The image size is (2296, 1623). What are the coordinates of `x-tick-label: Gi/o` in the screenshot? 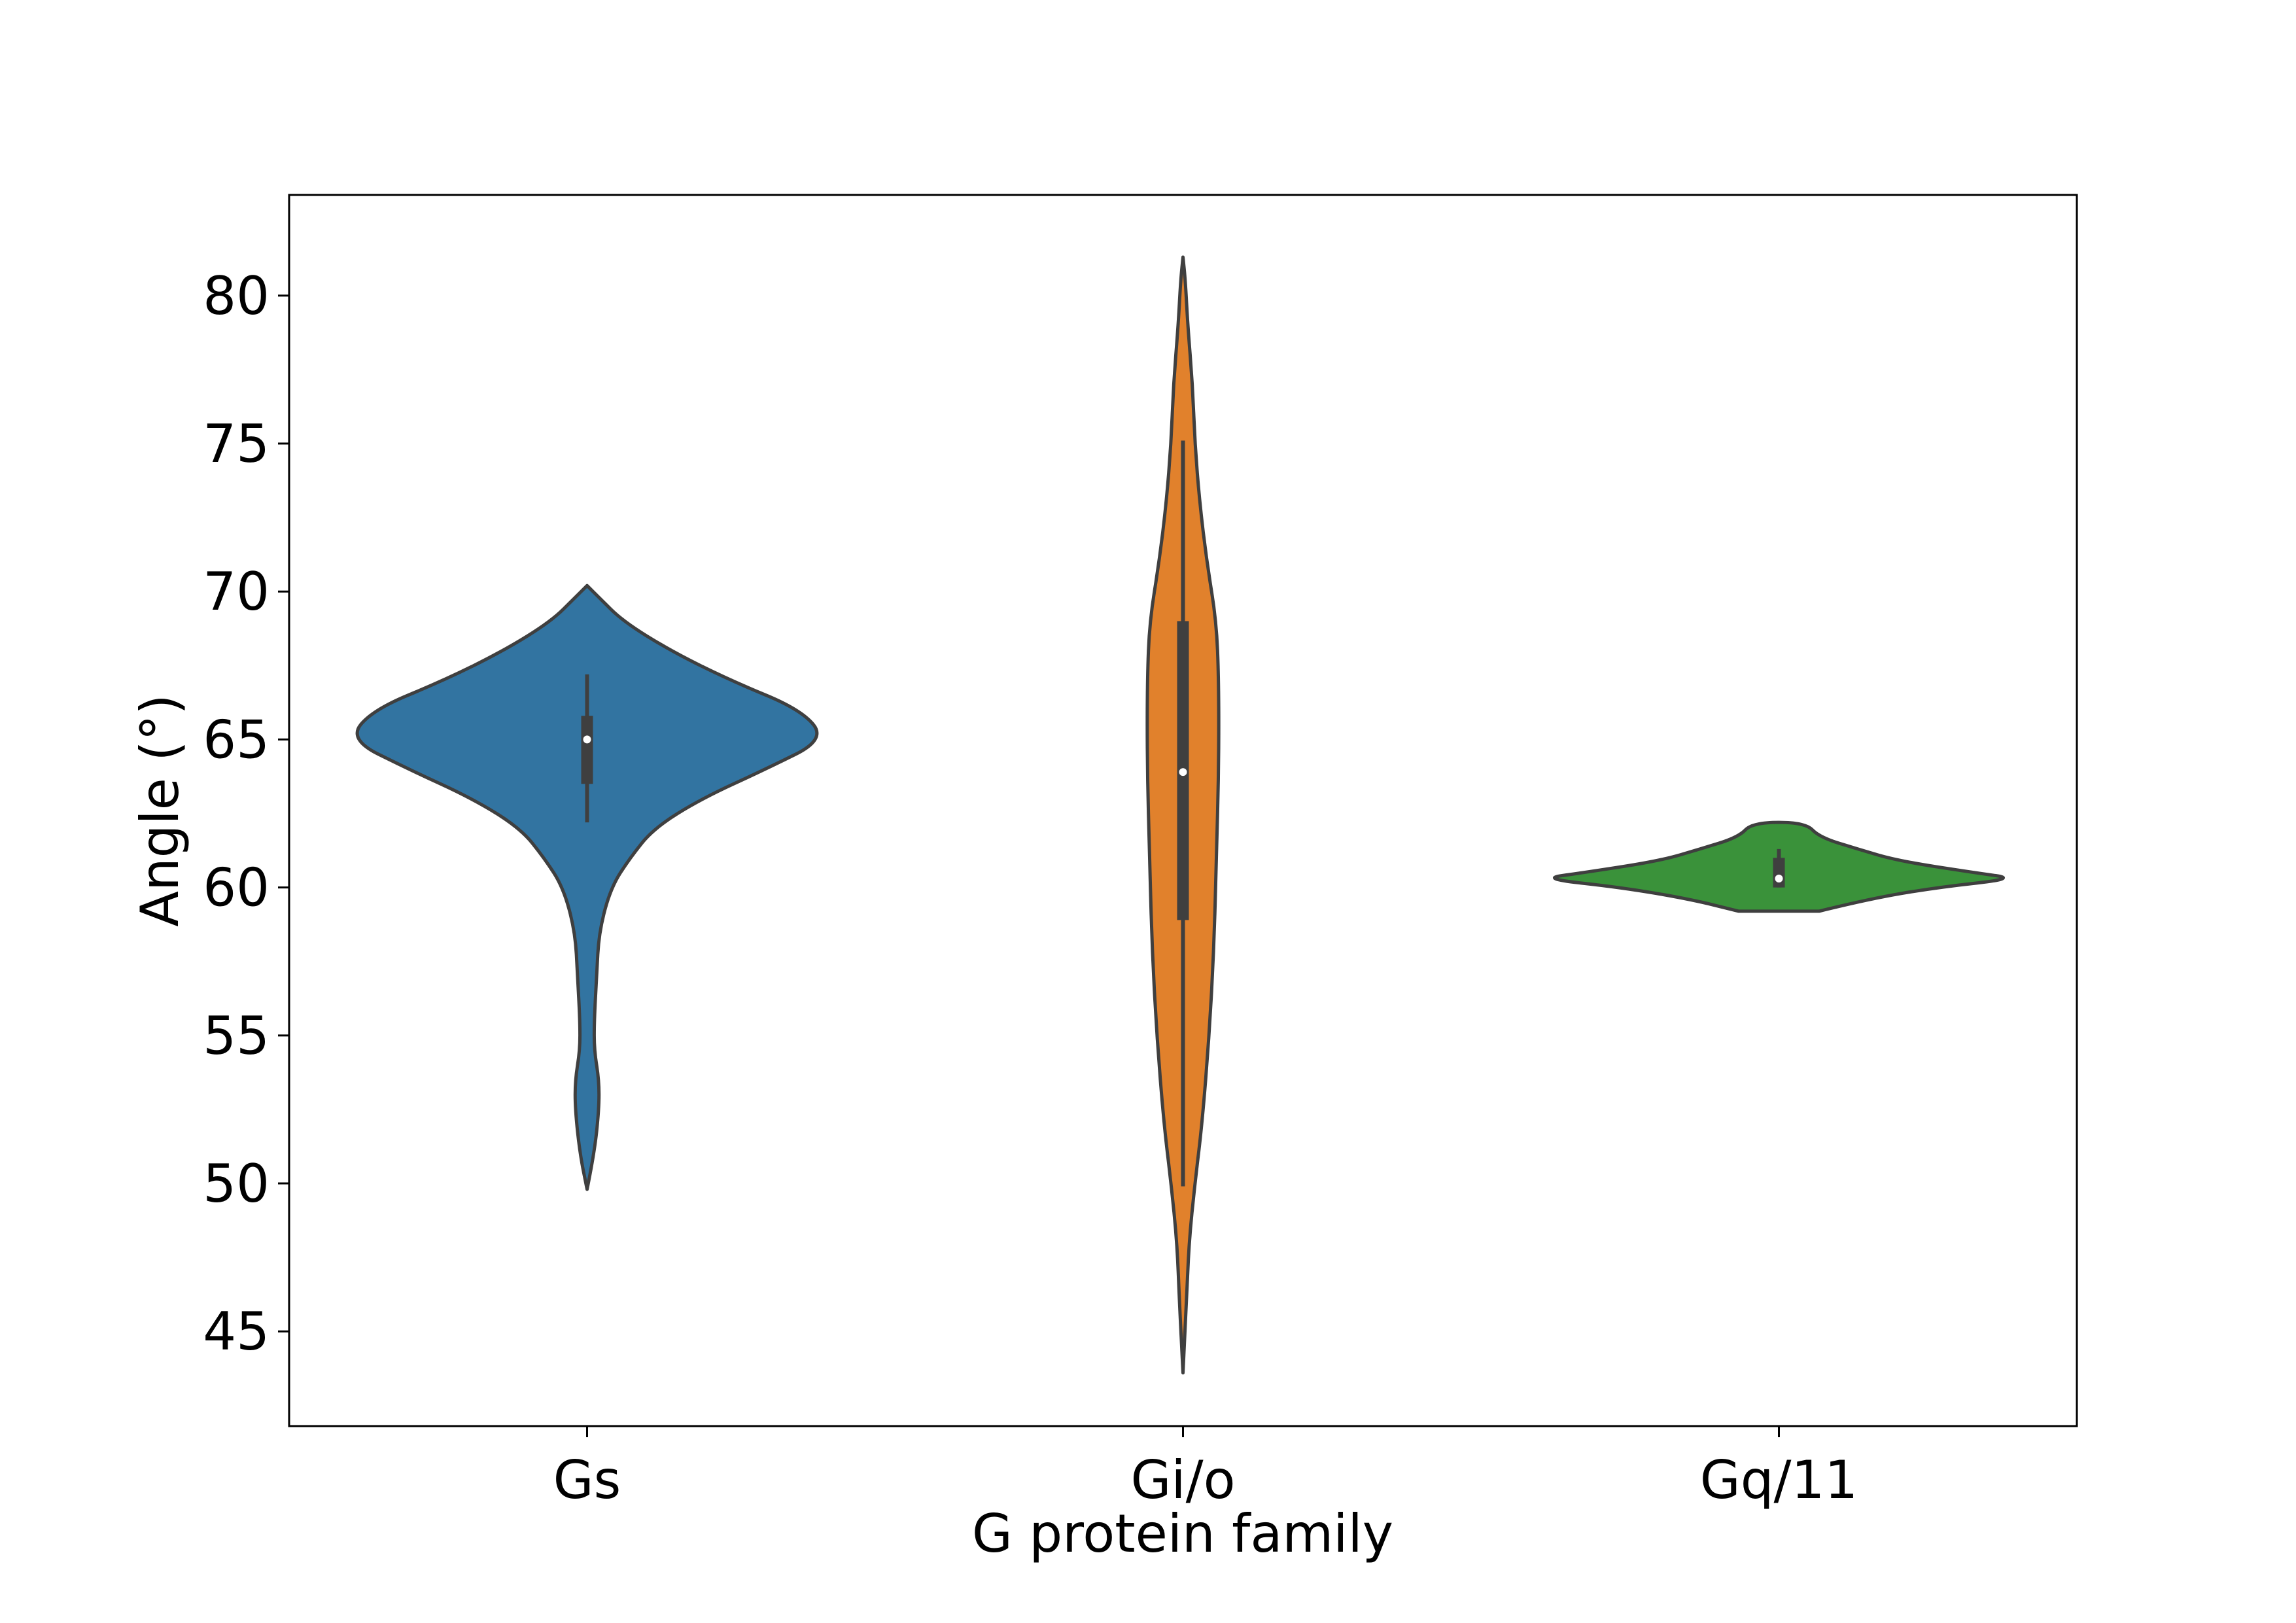 It's located at (1182, 1480).